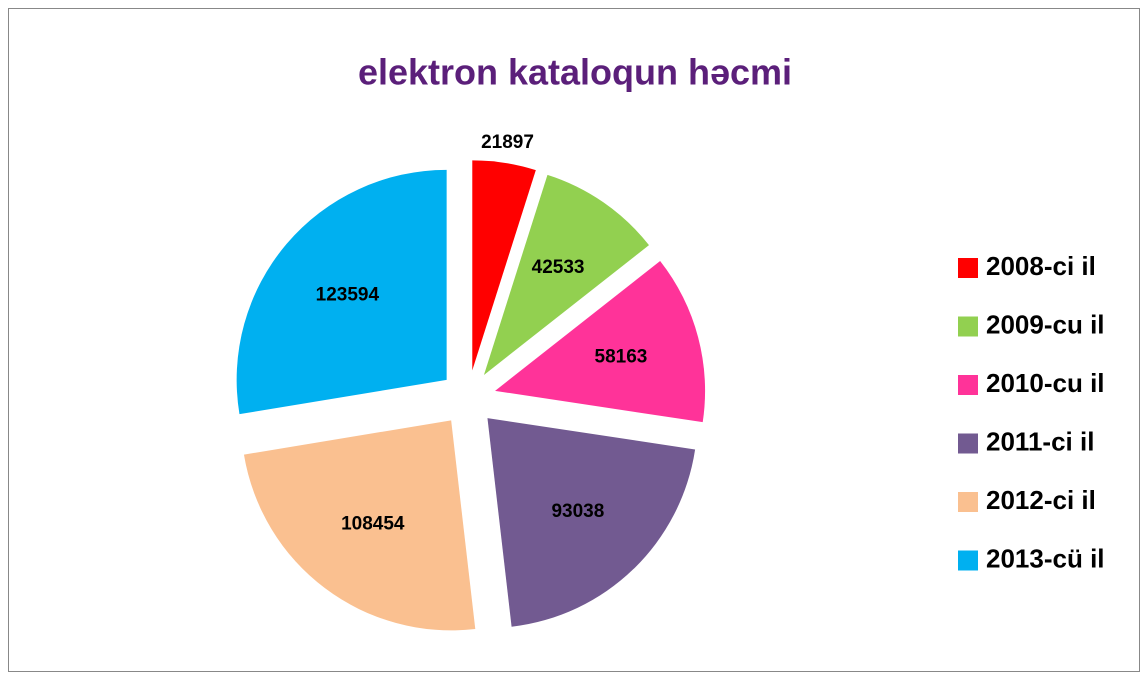 Image resolution: width=1148 pixels, height=679 pixels. Describe the element at coordinates (1041, 266) in the screenshot. I see `legend-label: 2008-ci il` at that location.